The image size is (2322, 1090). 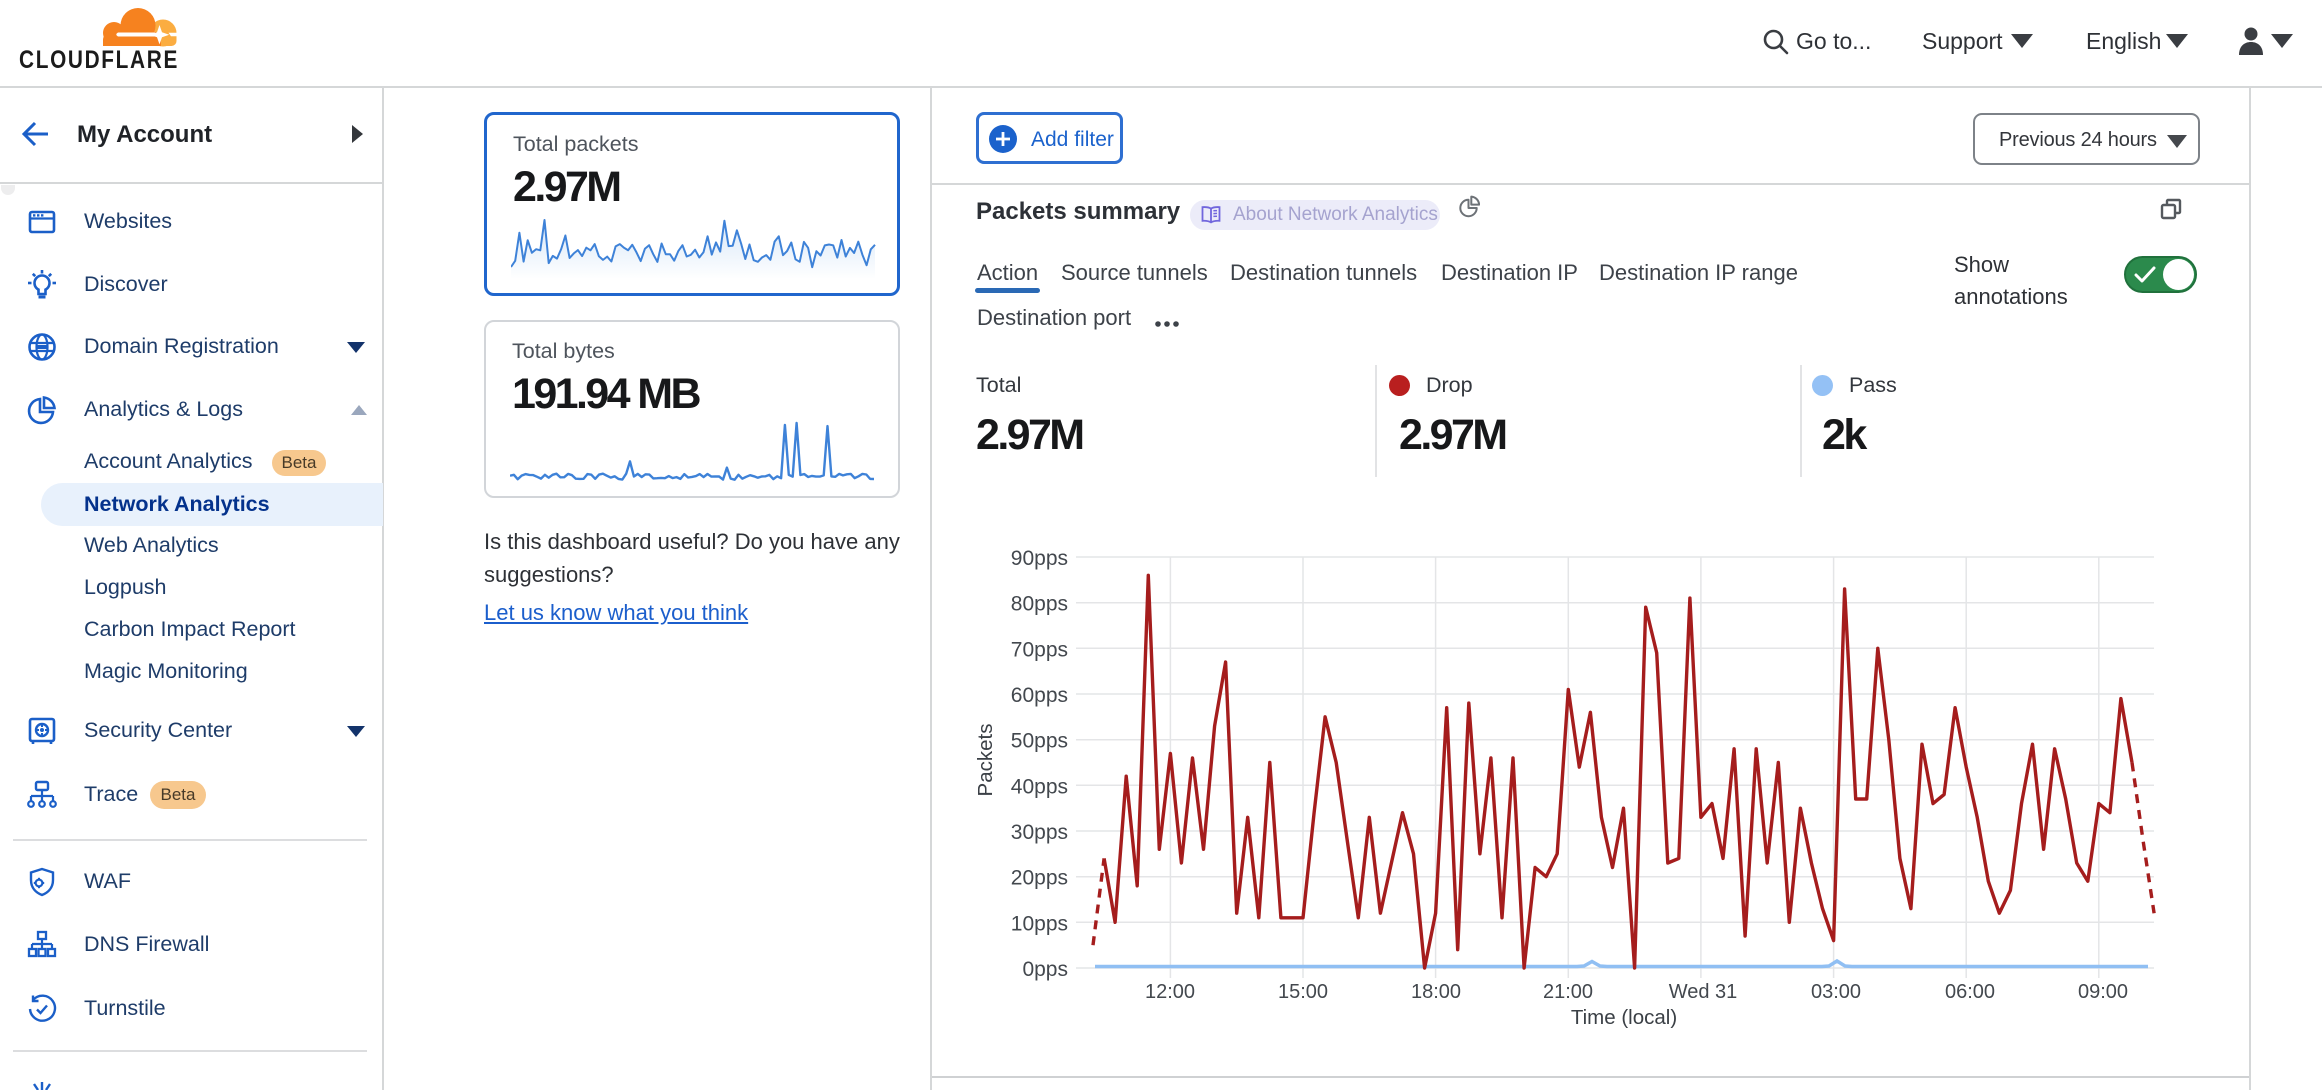 I want to click on svg-text: 40pps, so click(x=1039, y=786).